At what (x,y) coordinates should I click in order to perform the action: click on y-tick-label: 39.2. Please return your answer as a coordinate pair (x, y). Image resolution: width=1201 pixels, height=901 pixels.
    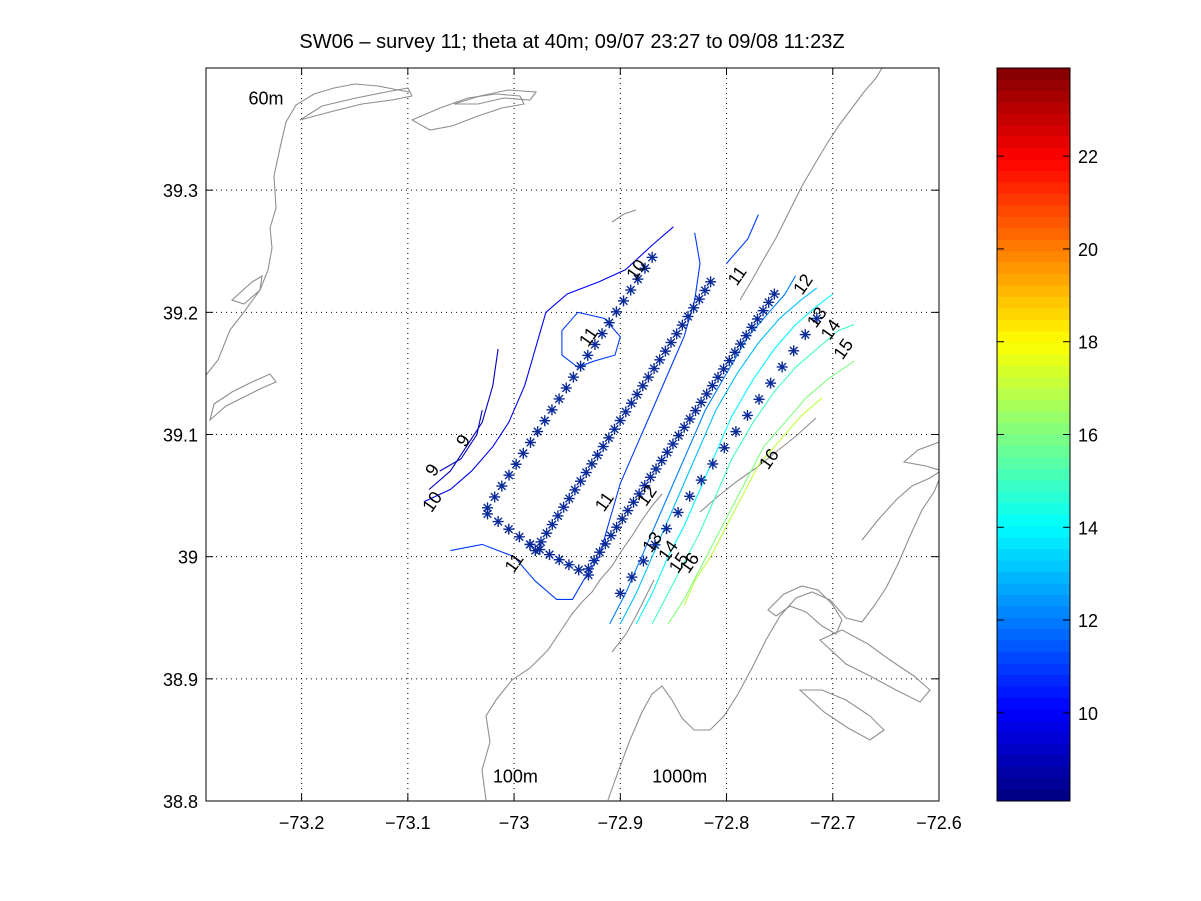
    Looking at the image, I should click on (180, 313).